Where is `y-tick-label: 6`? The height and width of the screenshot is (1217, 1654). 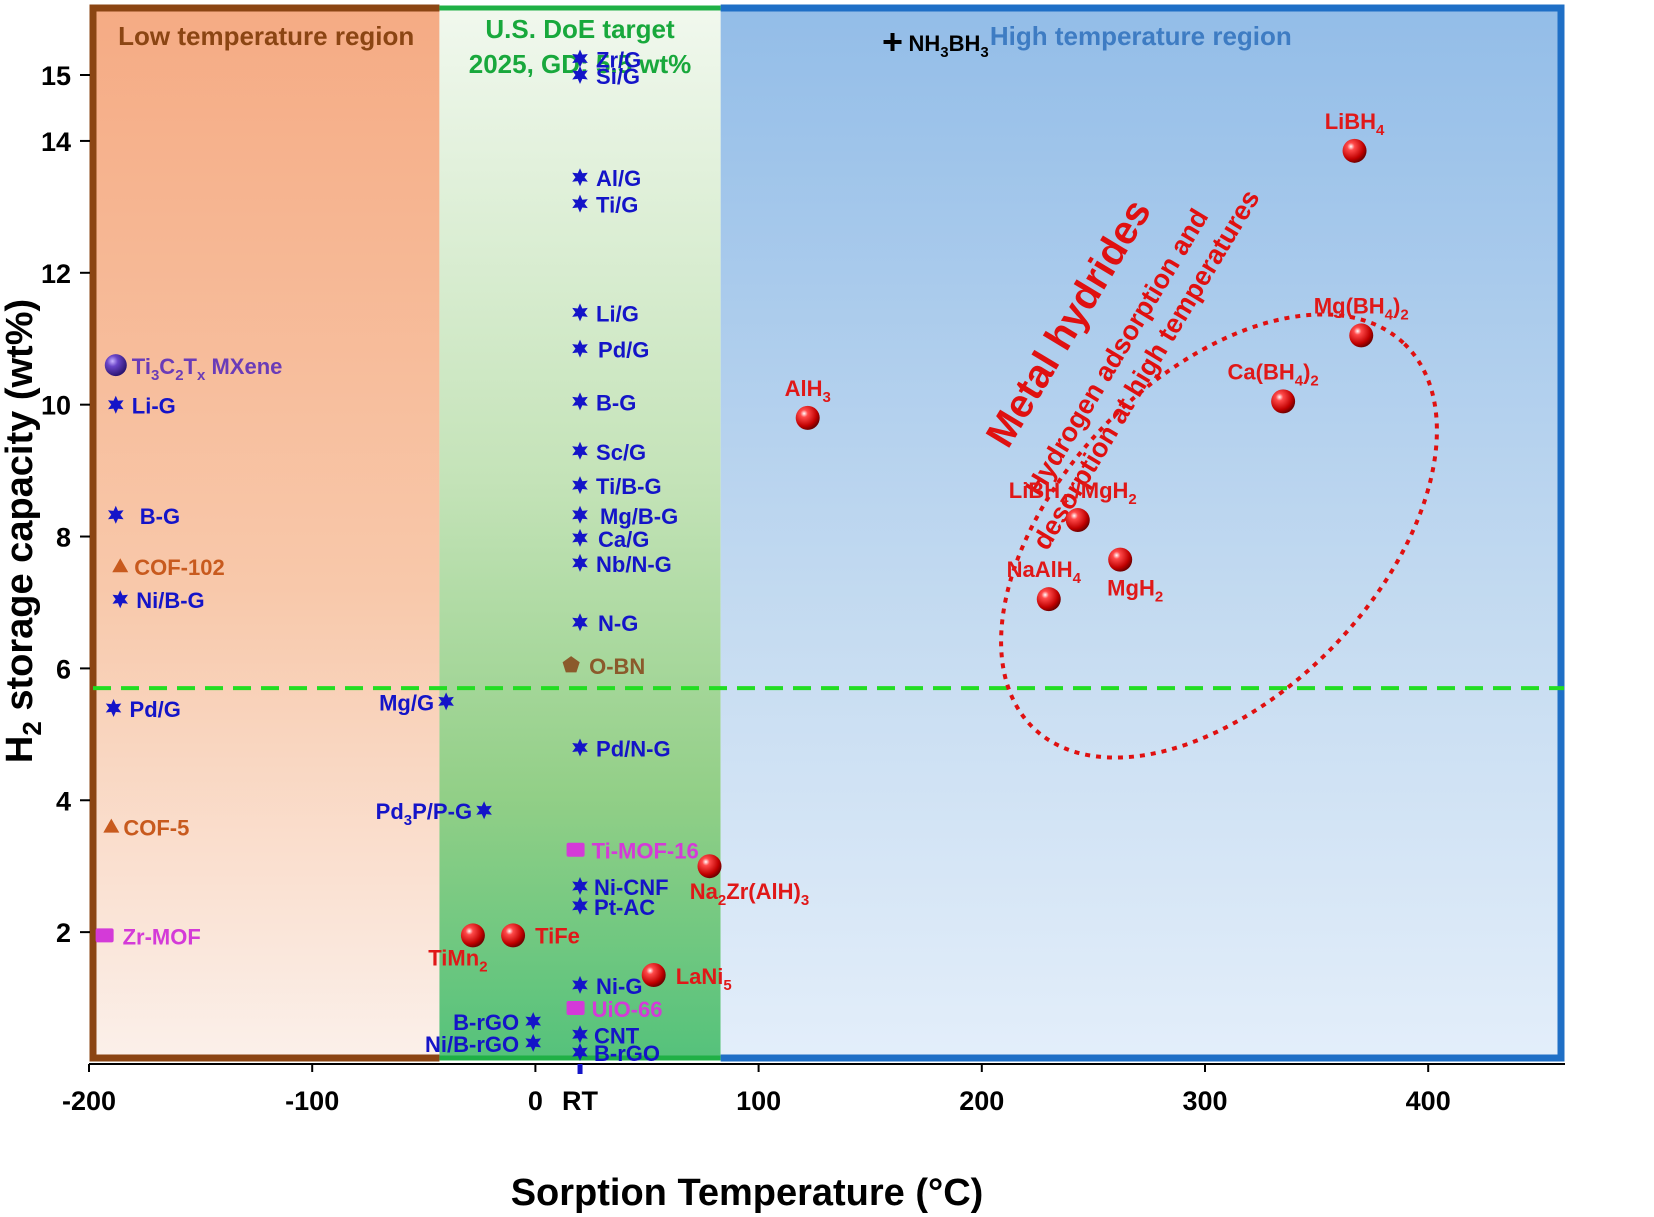 y-tick-label: 6 is located at coordinates (63, 669).